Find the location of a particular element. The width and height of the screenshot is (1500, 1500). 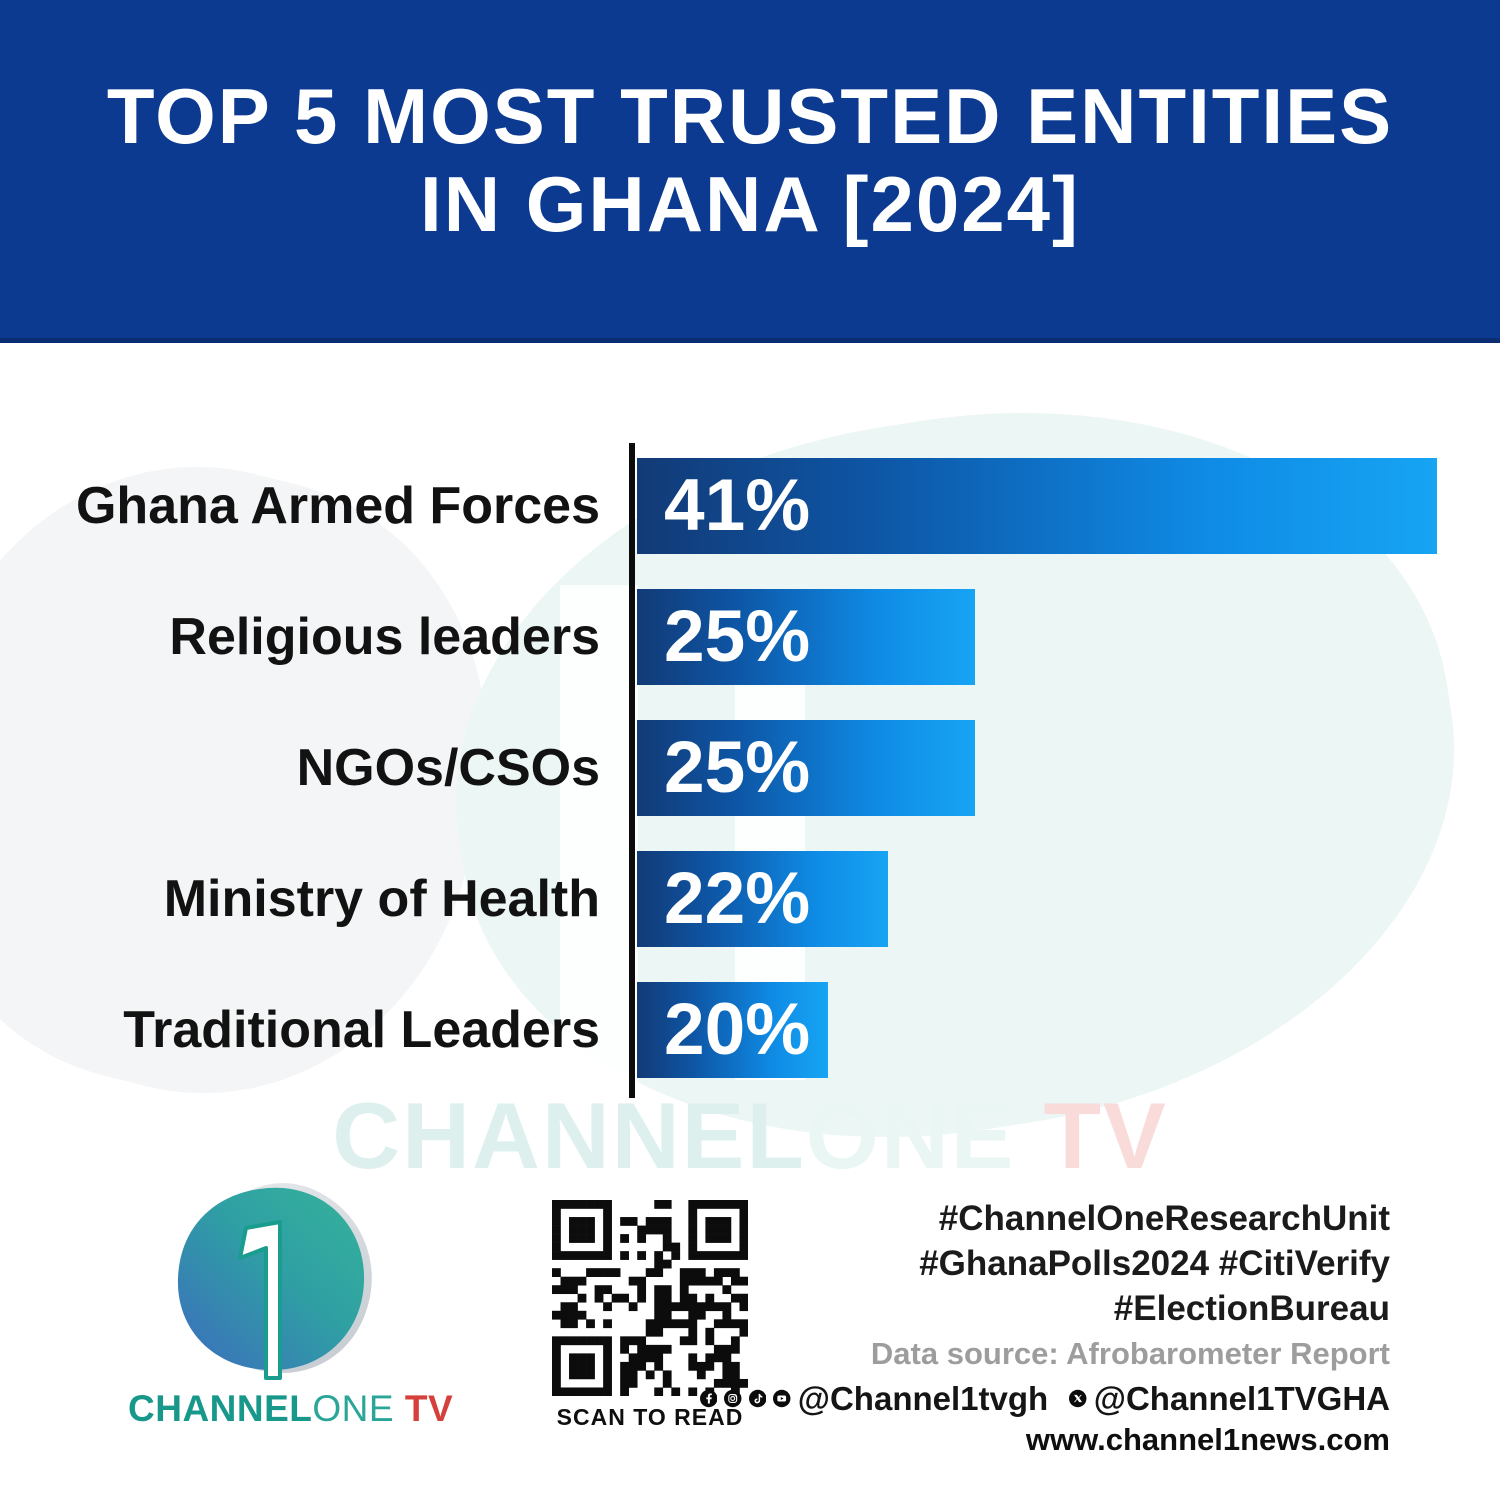

qr-code-block: SCAN TO READ is located at coordinates (650, 1320).